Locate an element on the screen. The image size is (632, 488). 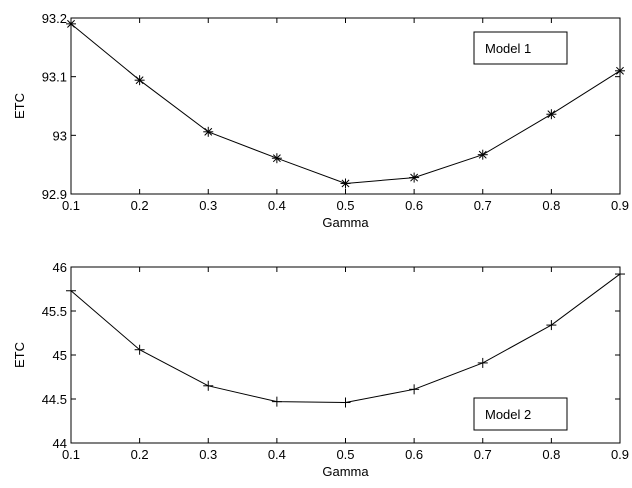
legend-label: Model 1 is located at coordinates (508, 48).